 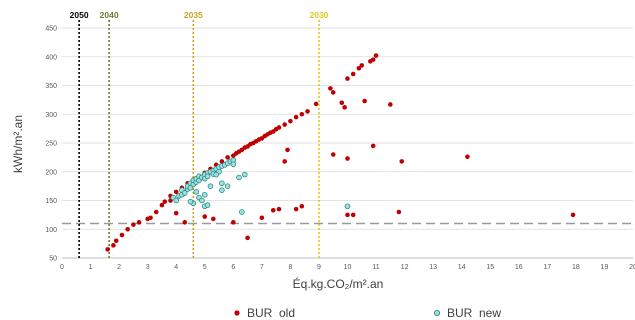 I want to click on x-tick-0: 0, so click(x=62, y=267).